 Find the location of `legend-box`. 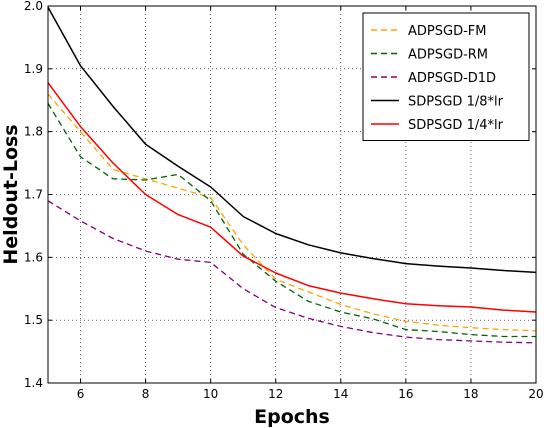

legend-box is located at coordinates (446, 76).